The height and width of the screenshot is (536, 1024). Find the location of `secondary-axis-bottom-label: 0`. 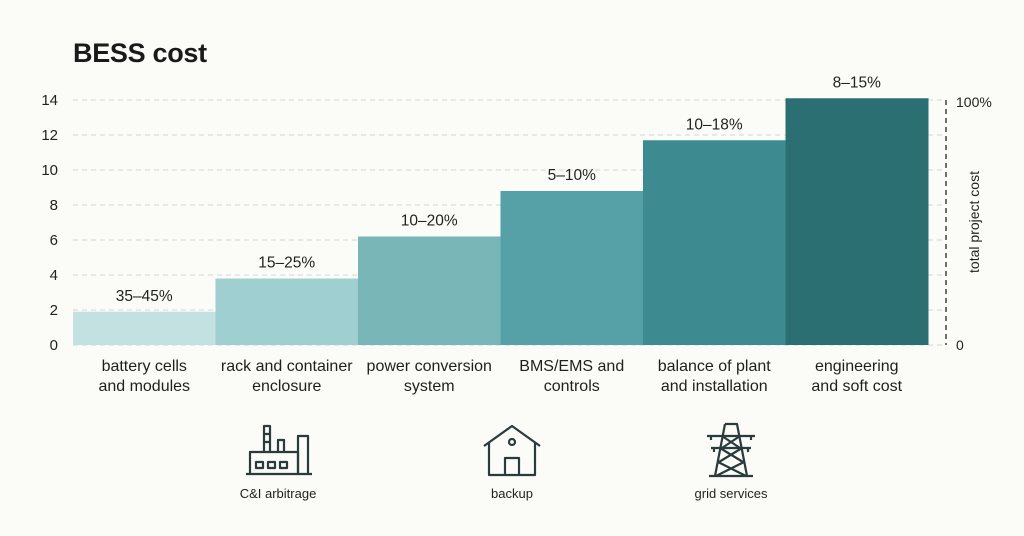

secondary-axis-bottom-label: 0 is located at coordinates (960, 345).